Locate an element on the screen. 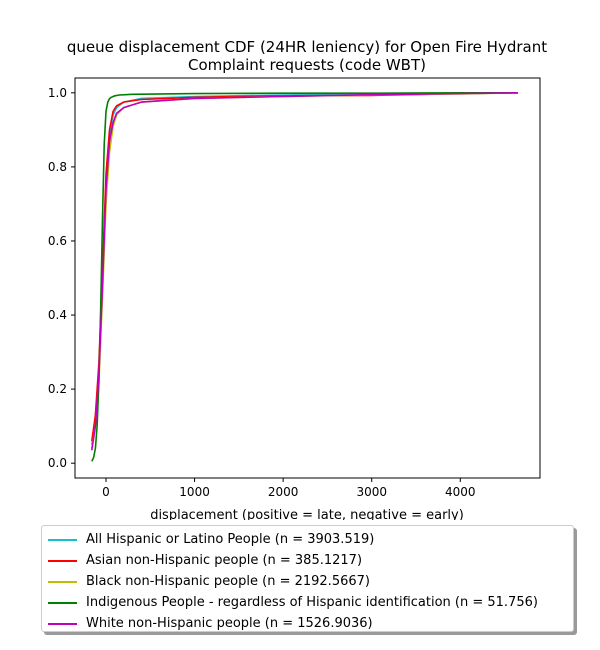 Image resolution: width=600 pixels, height=650 pixels. y-axis-ticks: 0.0 0.2 0.4 0.6 0.8 1.0 is located at coordinates (61, 278).